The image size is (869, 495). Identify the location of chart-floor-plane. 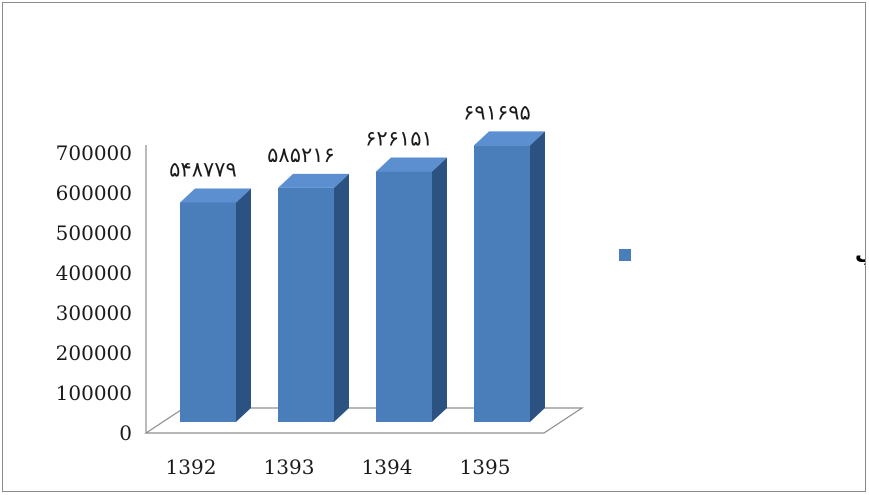
(364, 420).